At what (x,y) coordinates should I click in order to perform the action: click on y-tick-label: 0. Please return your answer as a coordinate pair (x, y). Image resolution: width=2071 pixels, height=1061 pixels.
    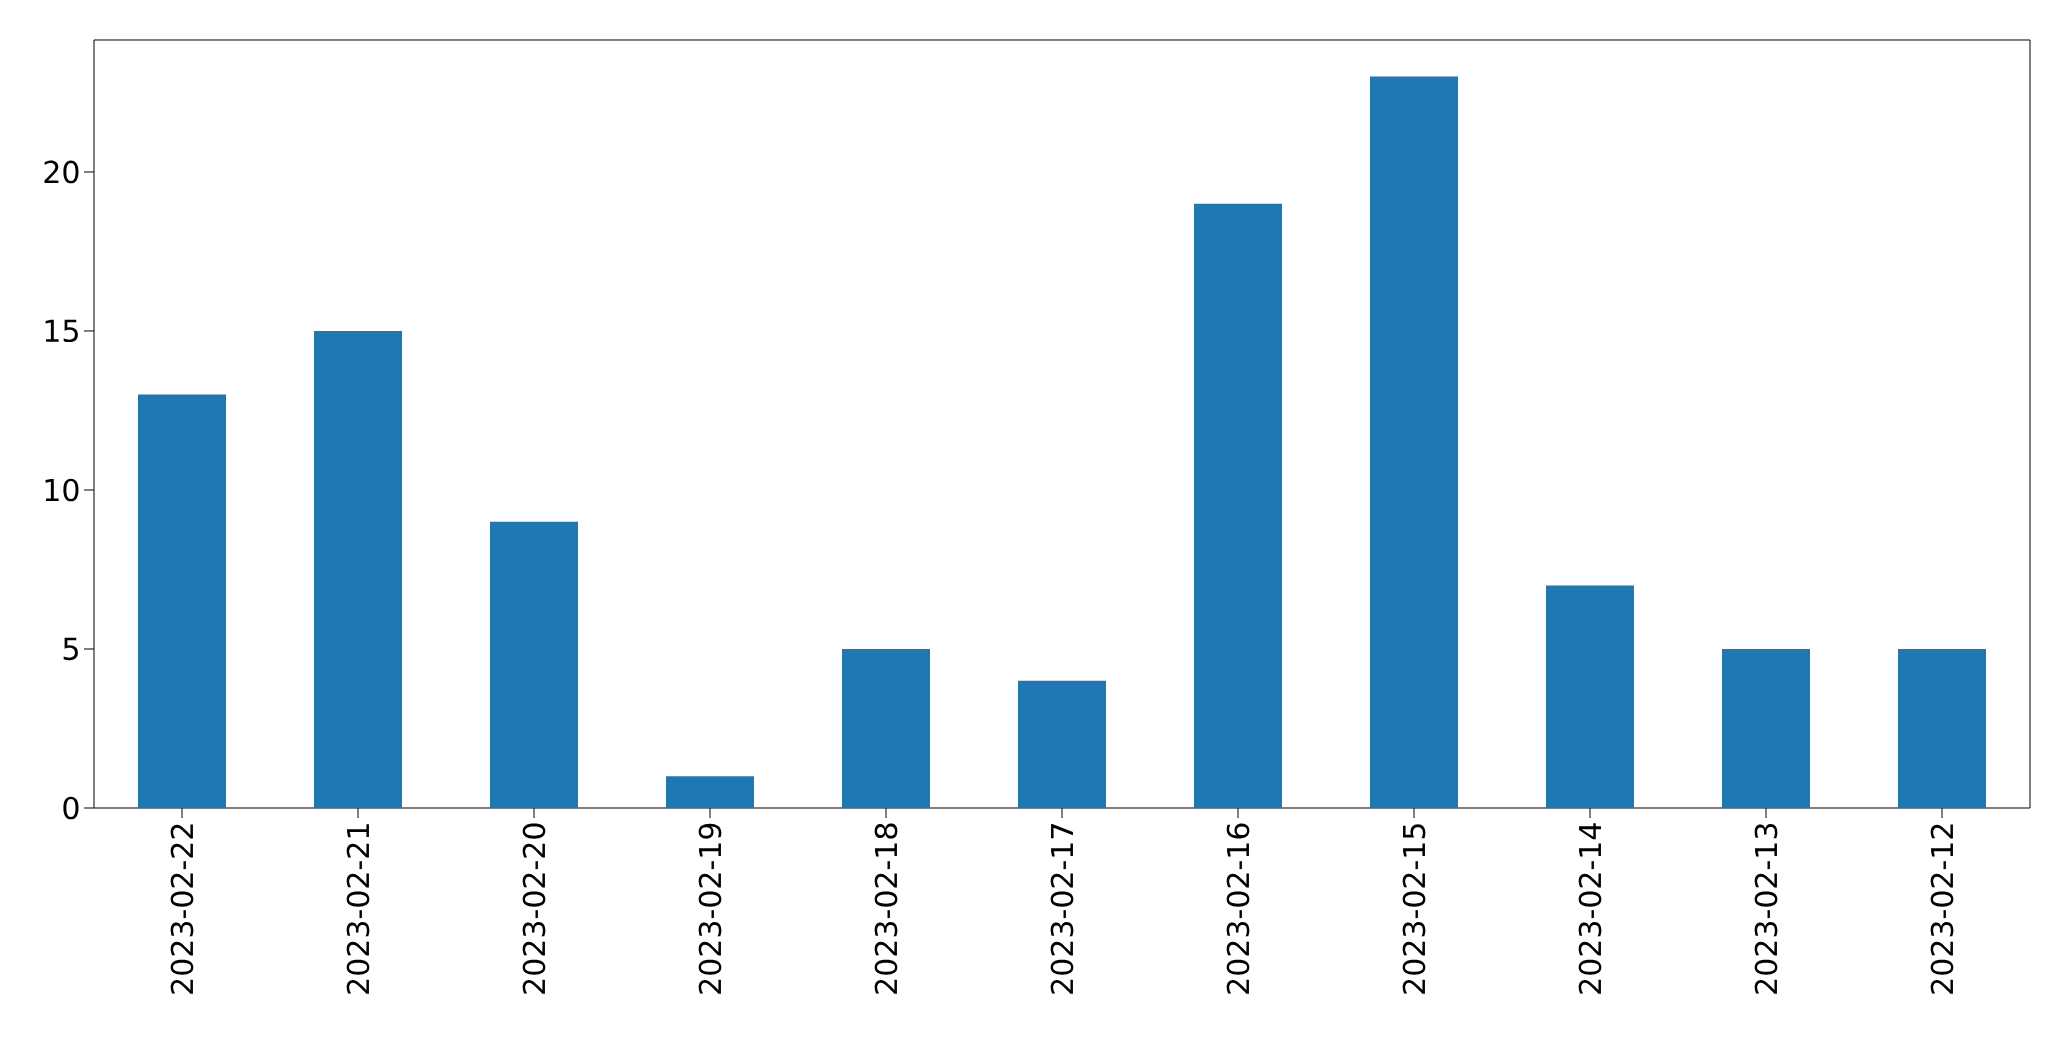
    Looking at the image, I should click on (71, 808).